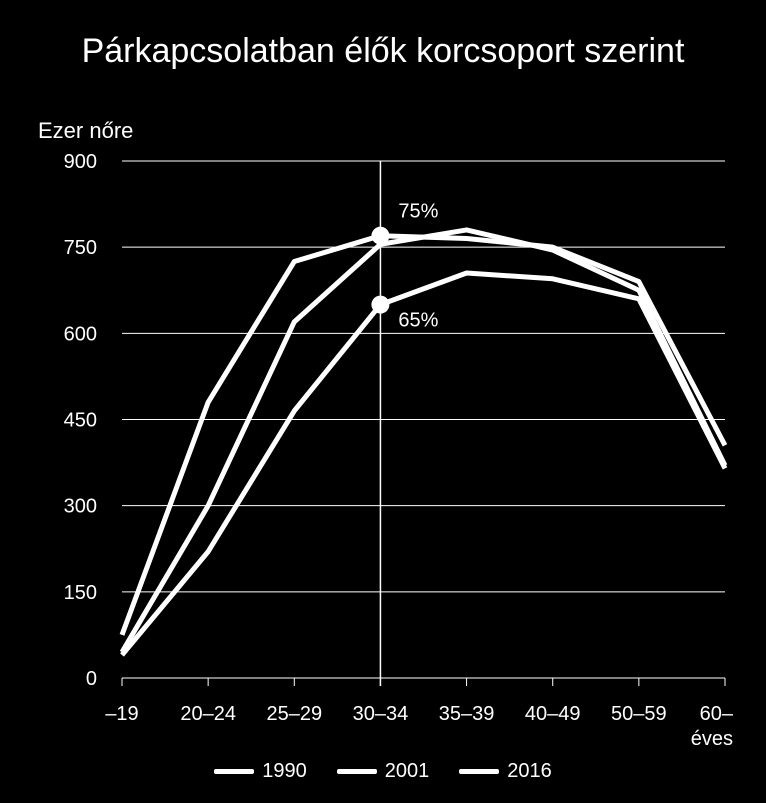  Describe the element at coordinates (529, 771) in the screenshot. I see `legend-label: 2016` at that location.